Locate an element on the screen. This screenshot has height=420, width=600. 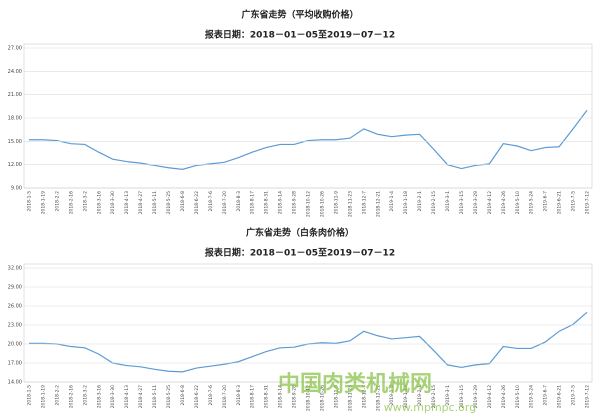
x-tick-label: 2018-8-17 is located at coordinates (253, 202).